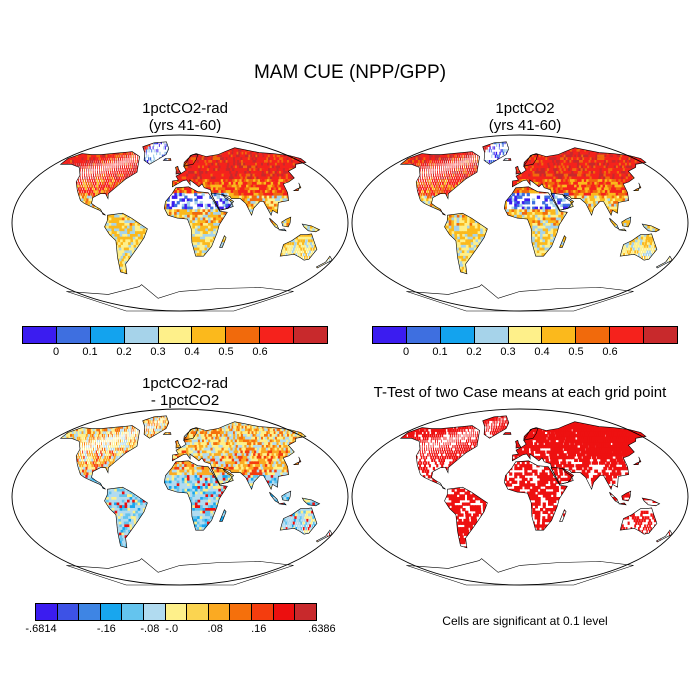  Describe the element at coordinates (185, 108) in the screenshot. I see `panel-title-tl-line1: 1pctCO2-rad` at that location.